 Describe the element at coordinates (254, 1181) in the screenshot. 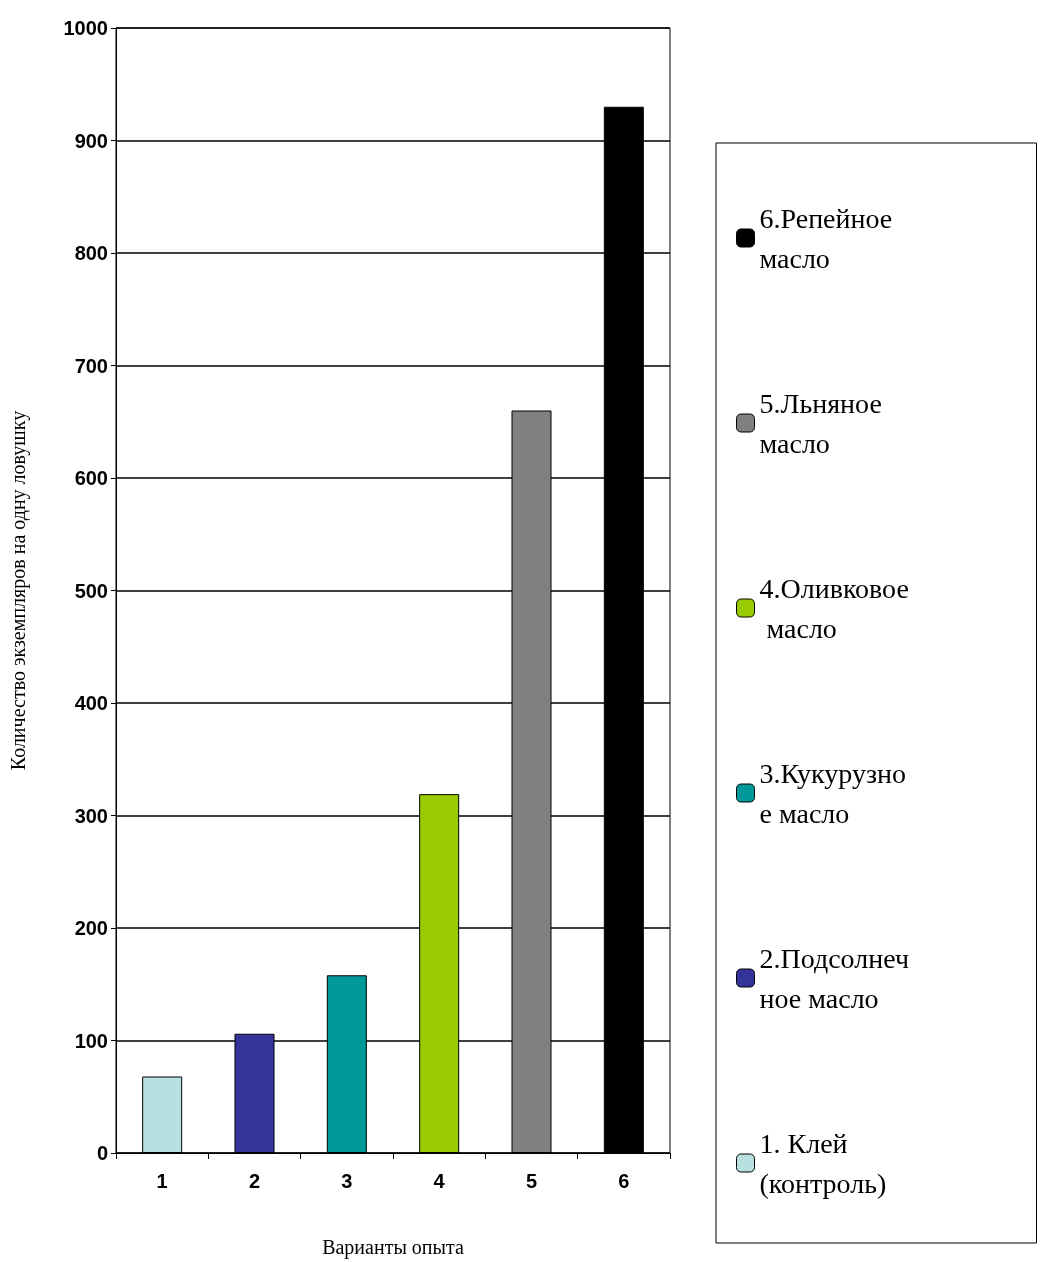

I see `x-tick-label: 2` at that location.